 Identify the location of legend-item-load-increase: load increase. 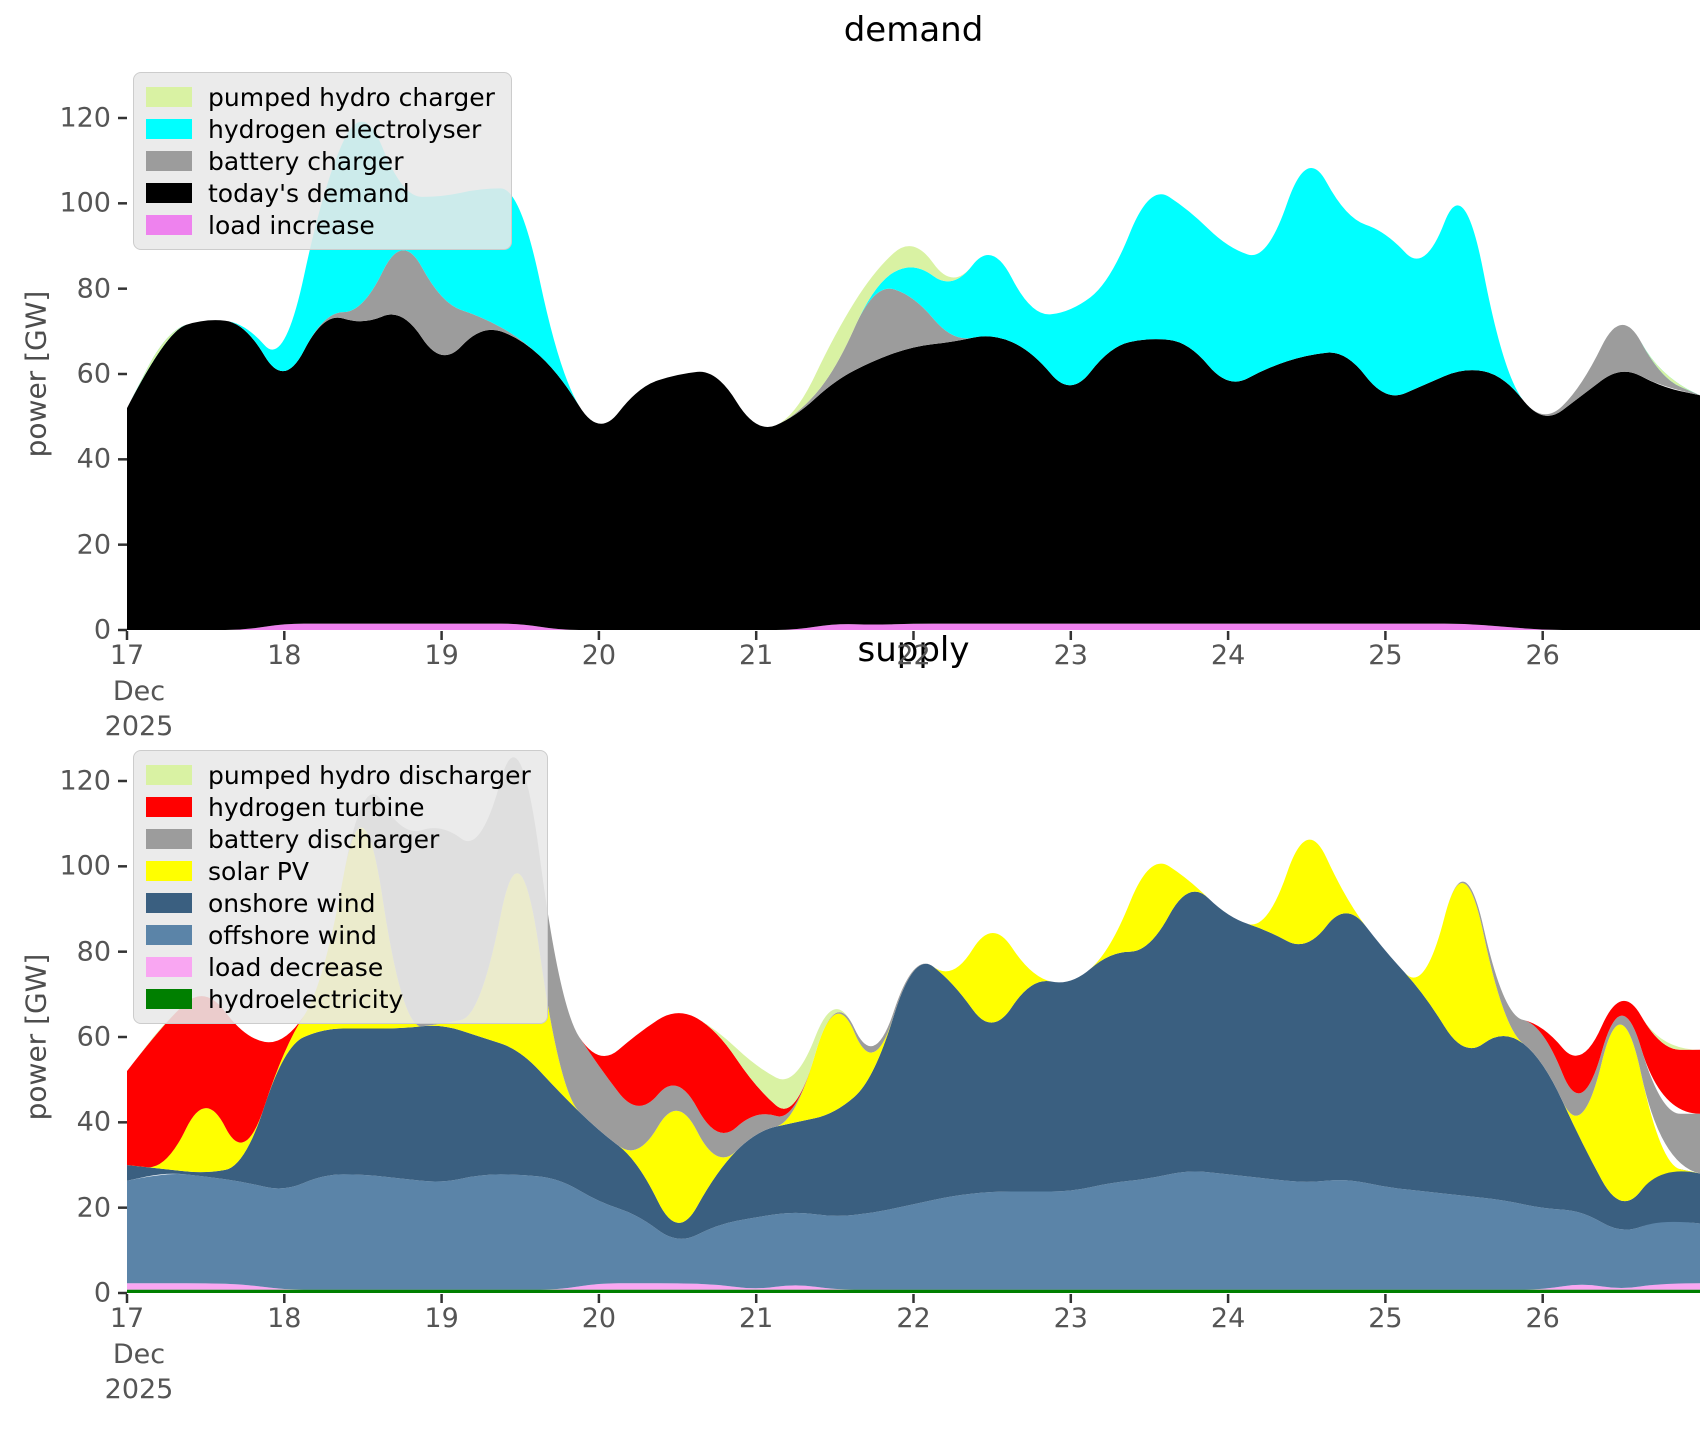
(320, 225).